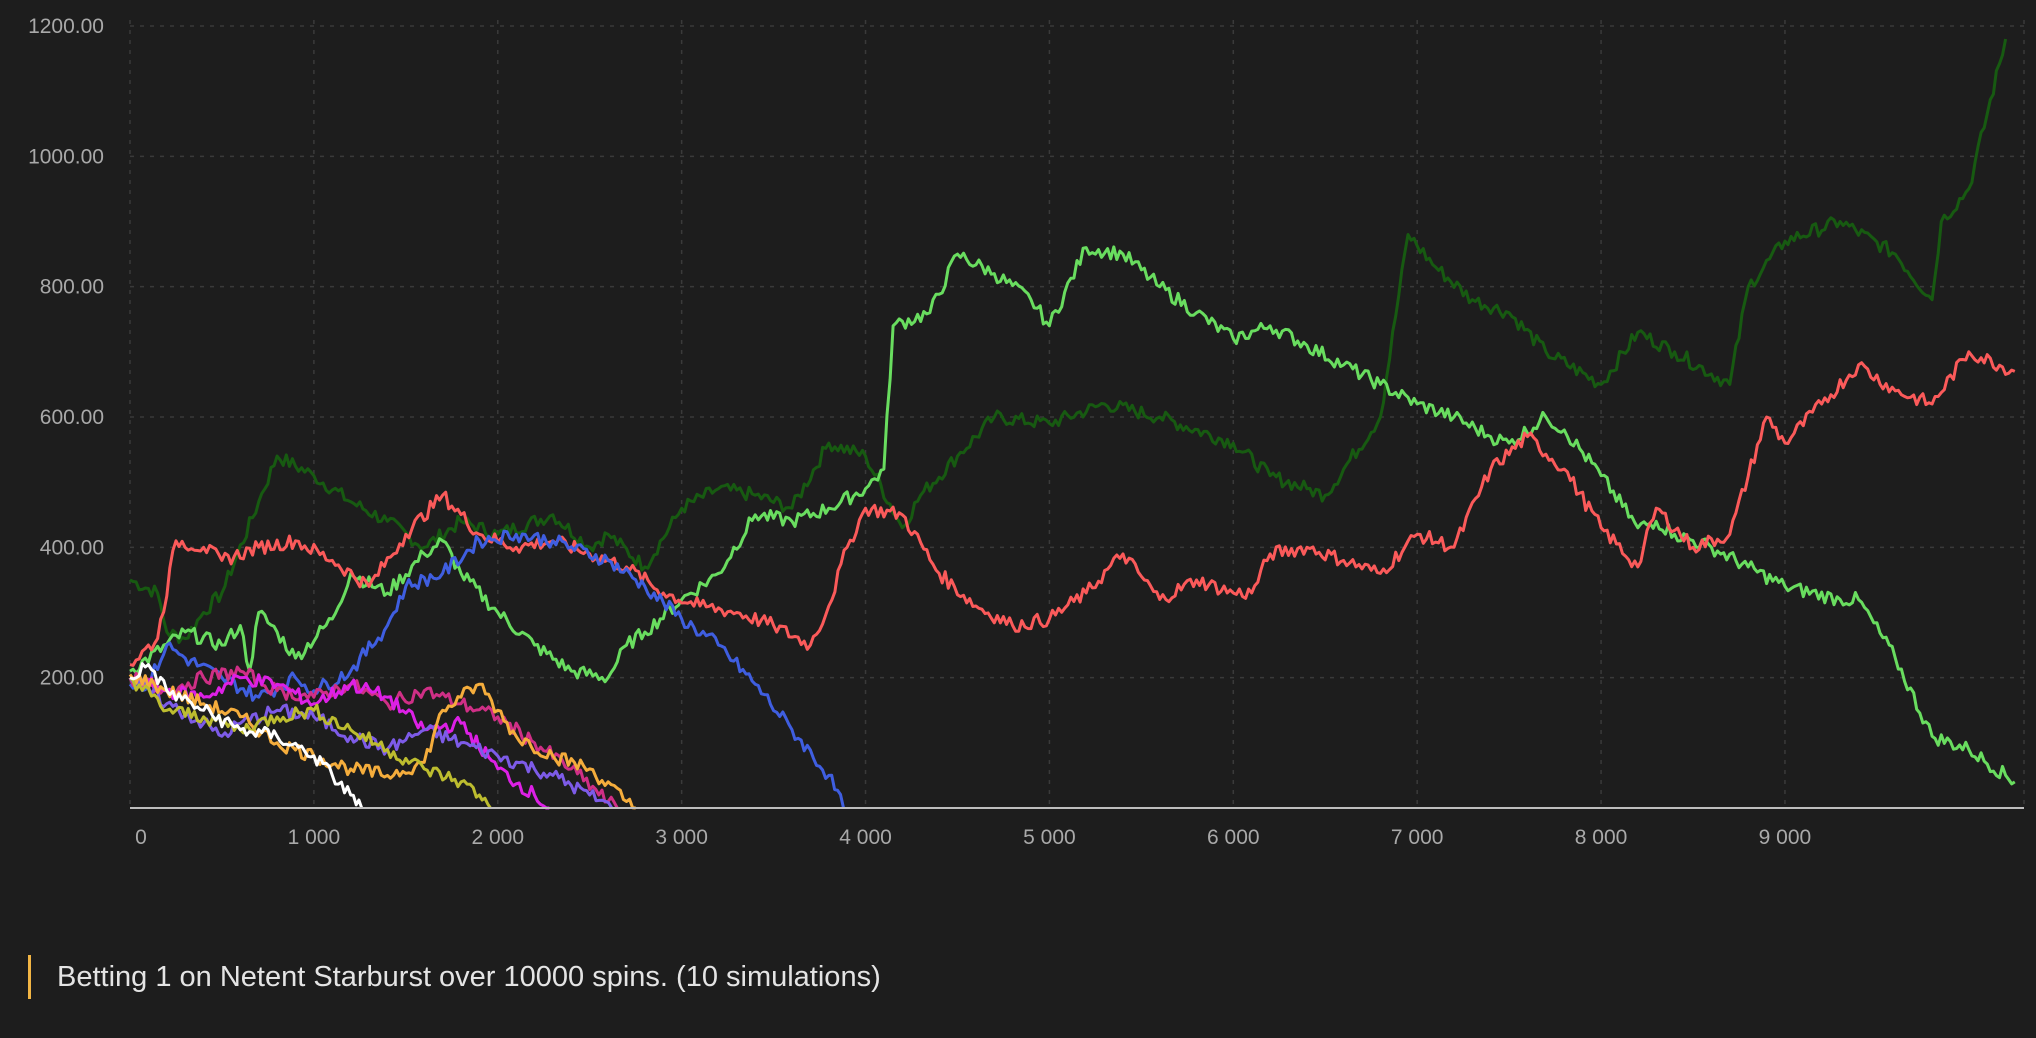 This screenshot has width=2036, height=1038. Describe the element at coordinates (141, 837) in the screenshot. I see `x-tick-label: 0` at that location.